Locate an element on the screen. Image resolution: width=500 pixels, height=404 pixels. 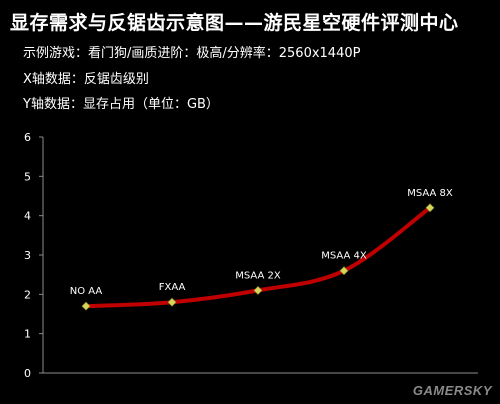
y-tick-label: 0 is located at coordinates (27, 373).